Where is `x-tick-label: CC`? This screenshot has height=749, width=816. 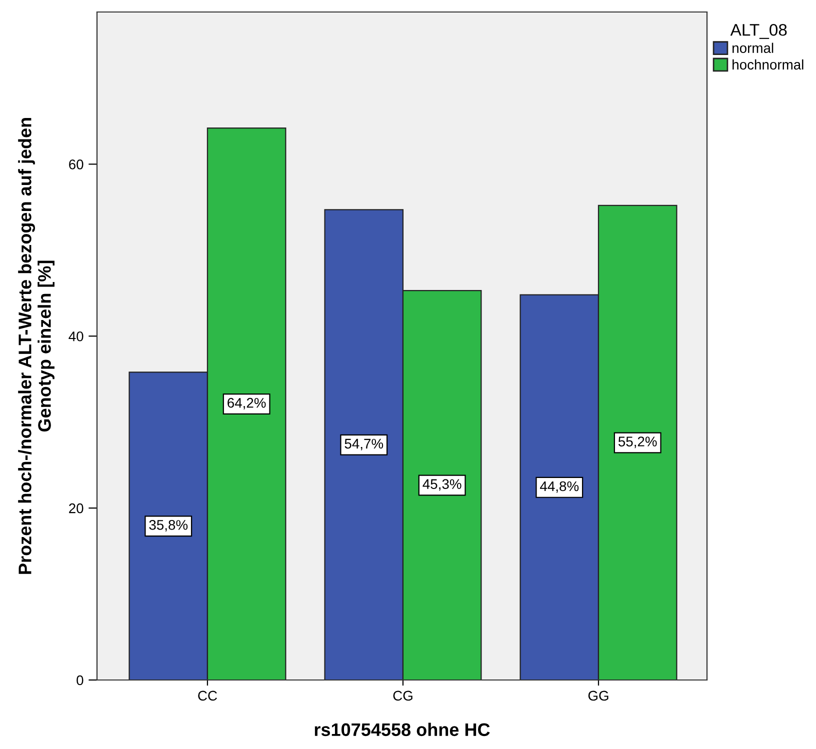
x-tick-label: CC is located at coordinates (207, 695).